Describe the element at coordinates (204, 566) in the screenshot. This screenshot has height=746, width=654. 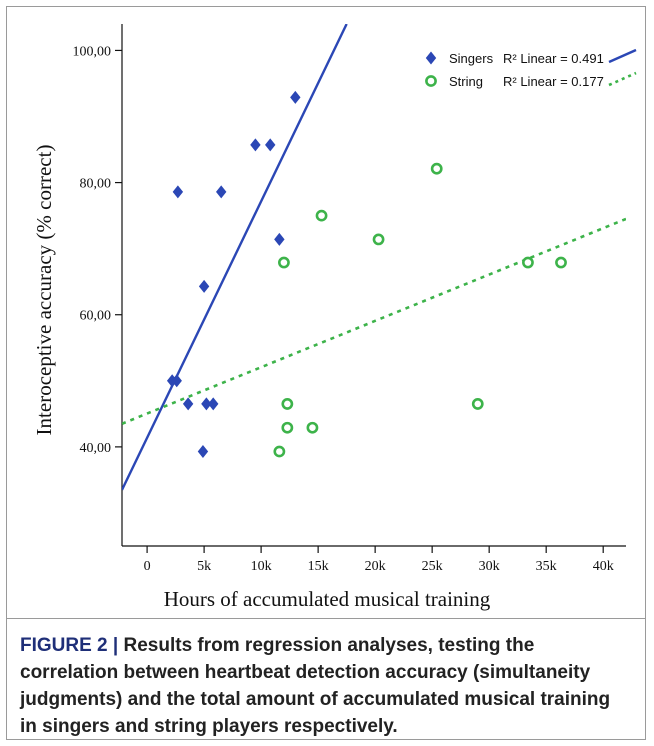
I see `x-tick-label: 5k` at that location.